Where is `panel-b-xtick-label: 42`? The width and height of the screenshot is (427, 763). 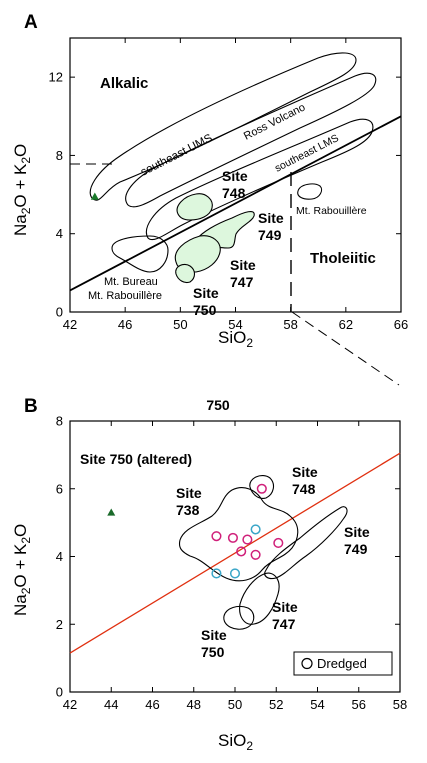
panel-b-xtick-label: 42 is located at coordinates (70, 704).